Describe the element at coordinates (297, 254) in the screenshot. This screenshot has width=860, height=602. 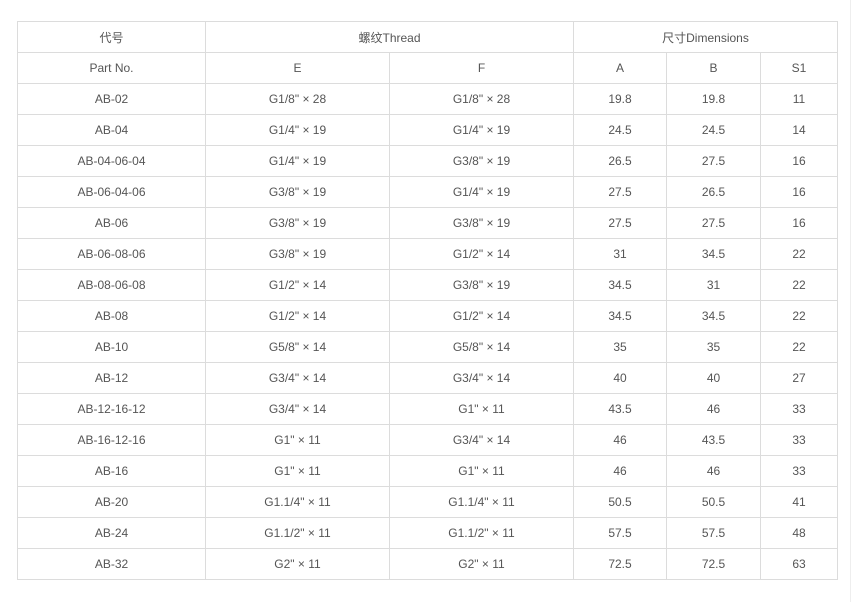
I see `cell-thread-e: G3/8" × 19` at that location.